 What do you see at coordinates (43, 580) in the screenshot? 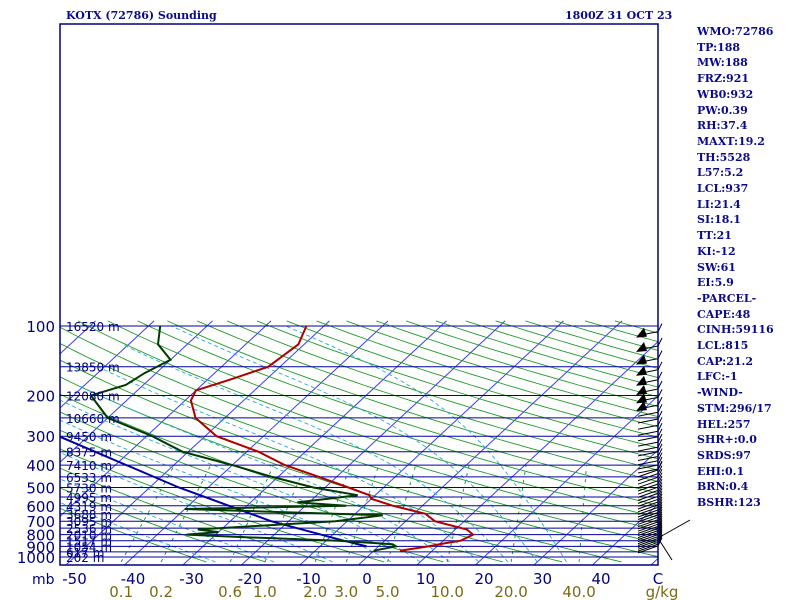
I see `pressure-unit-label: mb` at bounding box center [43, 580].